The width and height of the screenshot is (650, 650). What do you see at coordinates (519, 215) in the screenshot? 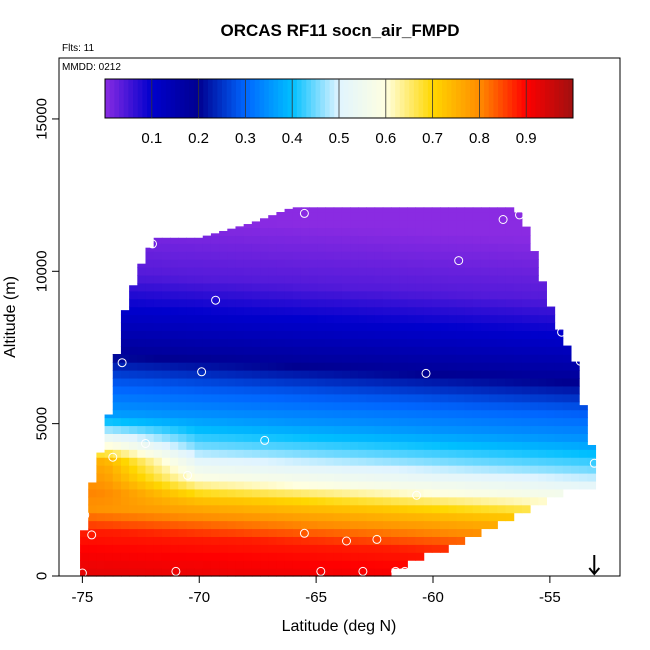
I see `flight-point` at bounding box center [519, 215].